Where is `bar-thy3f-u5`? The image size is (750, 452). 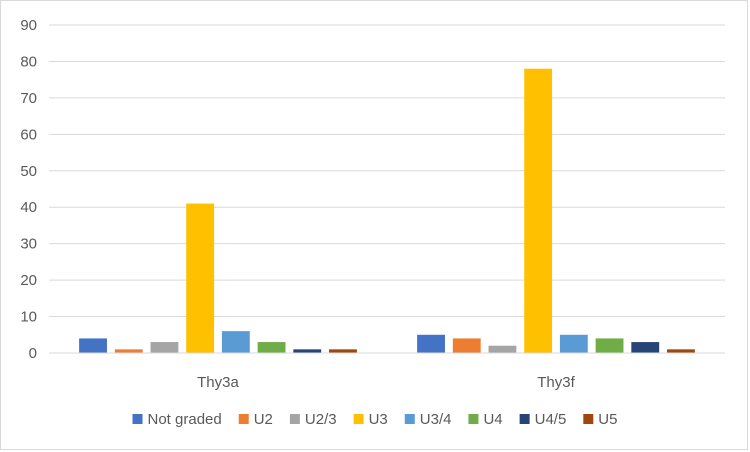 bar-thy3f-u5 is located at coordinates (681, 351).